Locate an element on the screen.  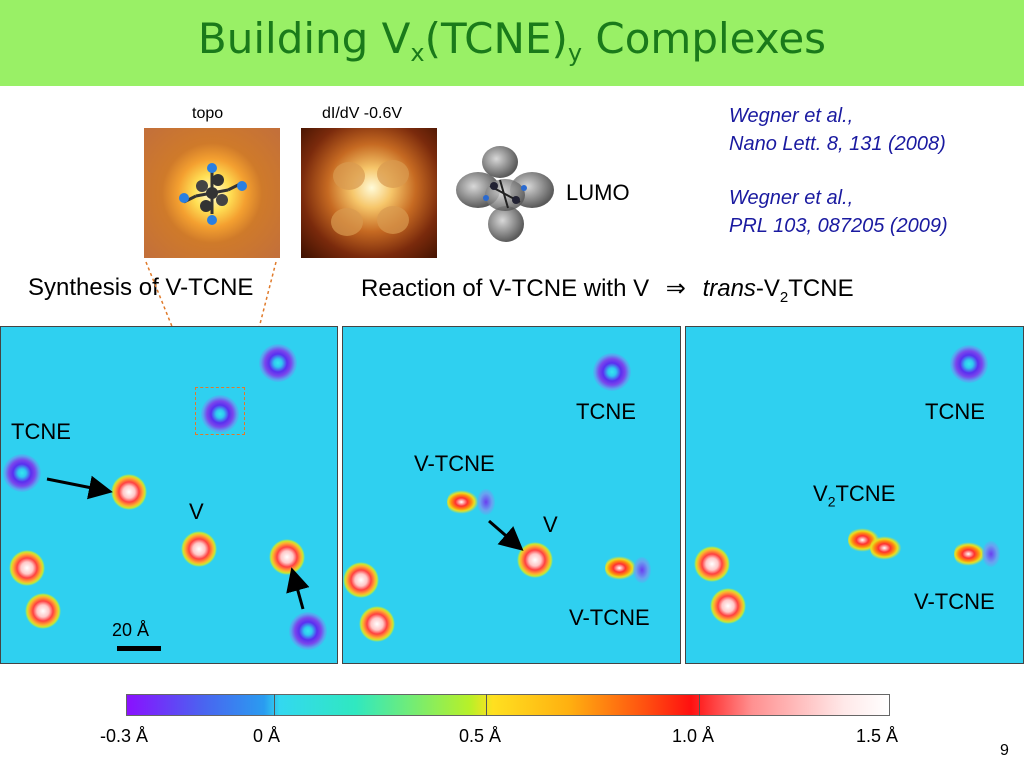
label-v2-tcne: V2TCNE is located at coordinates (854, 495).